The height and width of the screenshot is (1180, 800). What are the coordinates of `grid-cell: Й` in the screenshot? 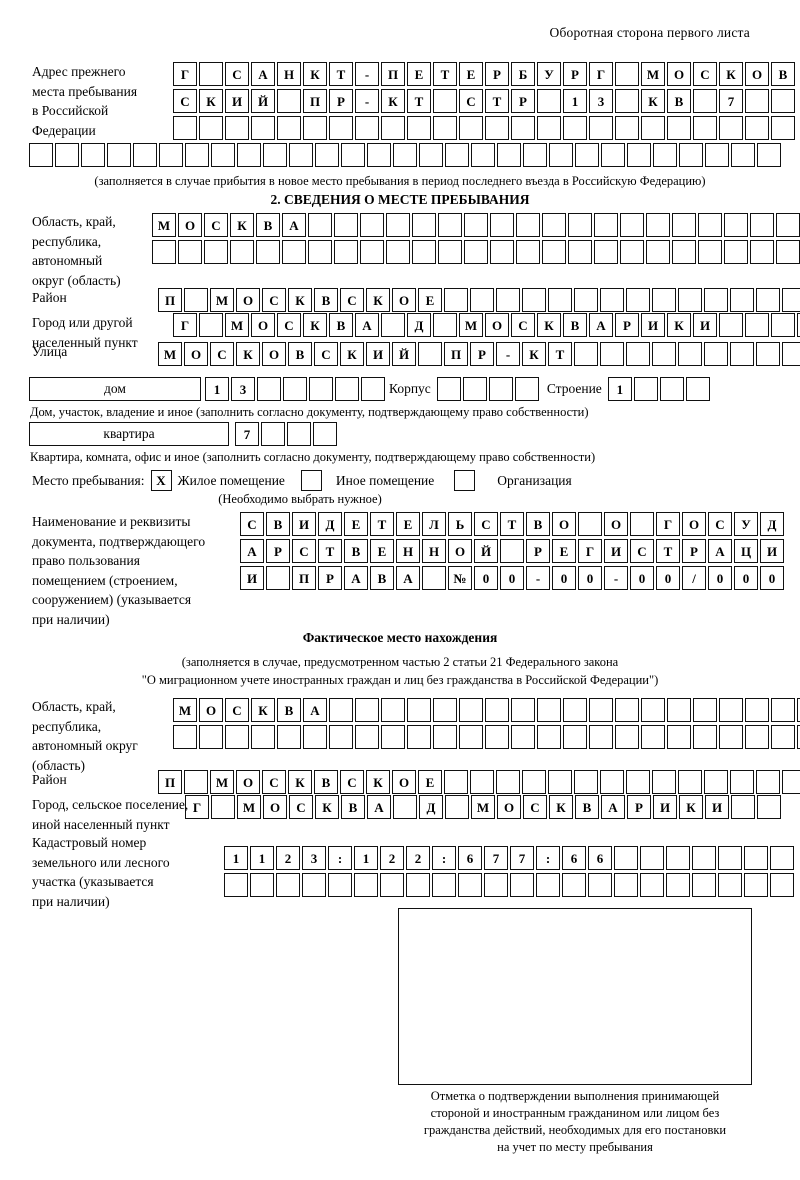 It's located at (404, 354).